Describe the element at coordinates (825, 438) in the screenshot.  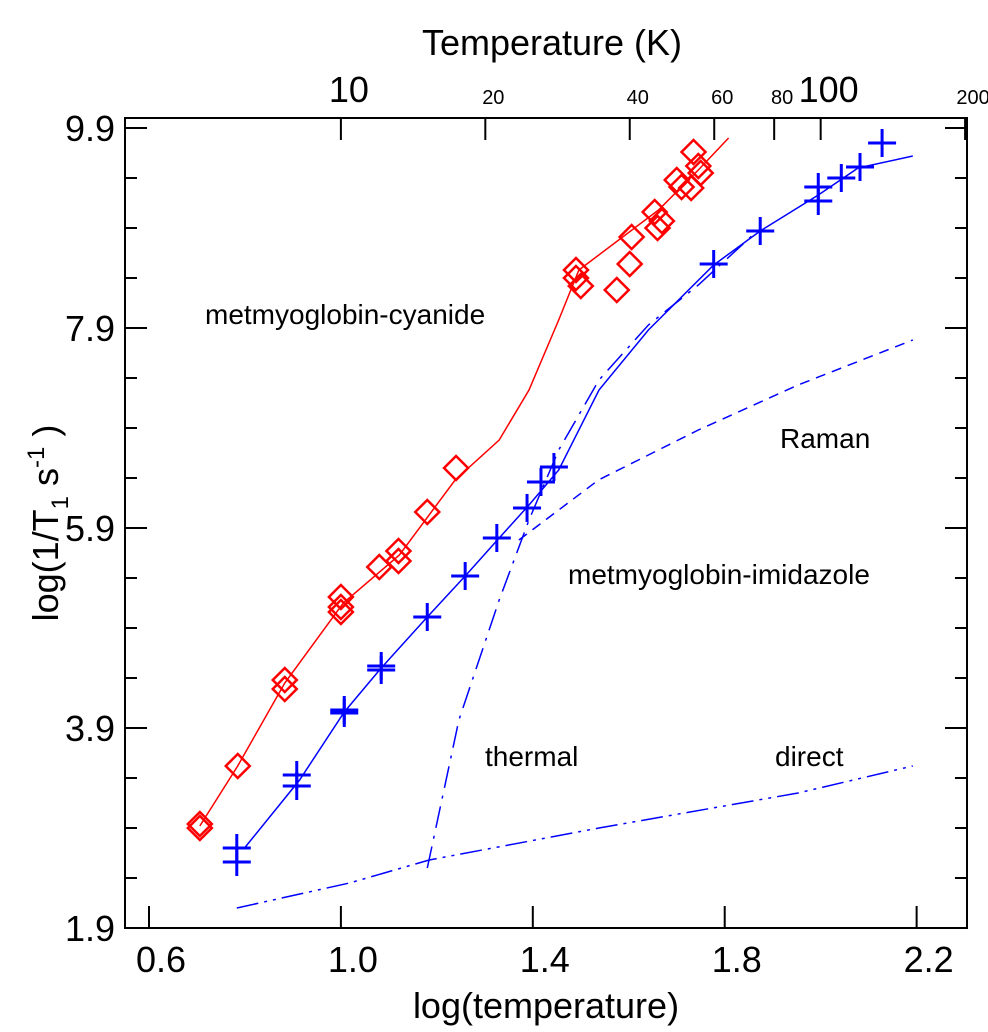
I see `series-label: Raman` at that location.